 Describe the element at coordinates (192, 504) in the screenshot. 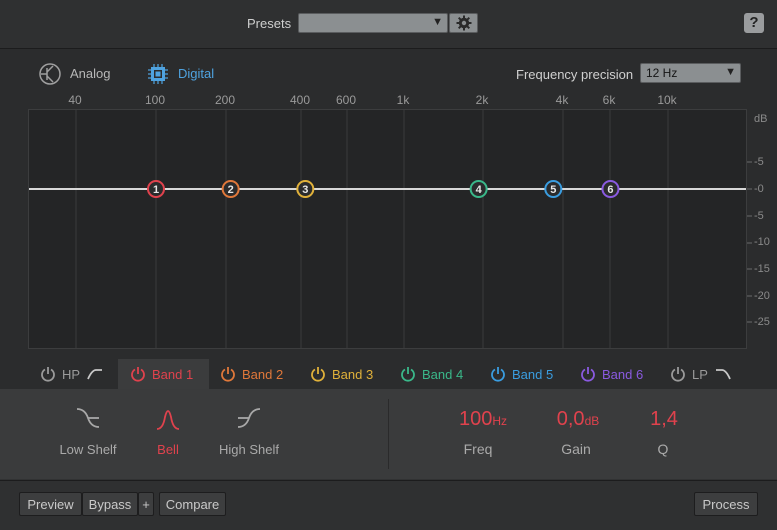

I see `compare-button: Compare` at that location.